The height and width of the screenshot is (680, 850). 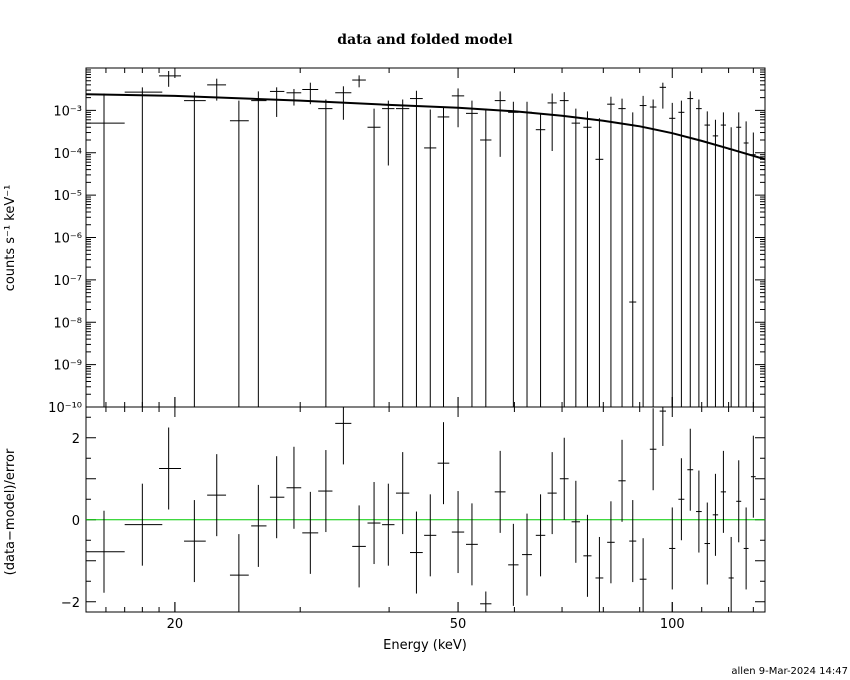 What do you see at coordinates (76, 521) in the screenshot?
I see `y-tick-label-bottom: 0` at bounding box center [76, 521].